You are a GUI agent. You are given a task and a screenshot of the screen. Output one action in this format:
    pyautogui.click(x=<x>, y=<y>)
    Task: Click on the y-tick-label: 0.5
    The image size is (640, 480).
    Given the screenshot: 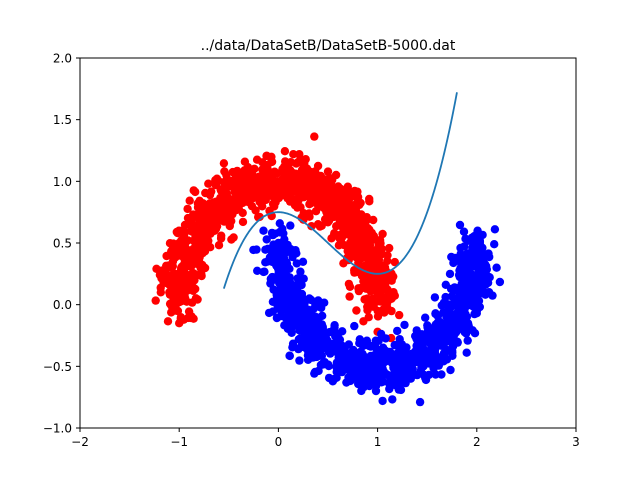 What is the action you would take?
    pyautogui.click(x=62, y=244)
    